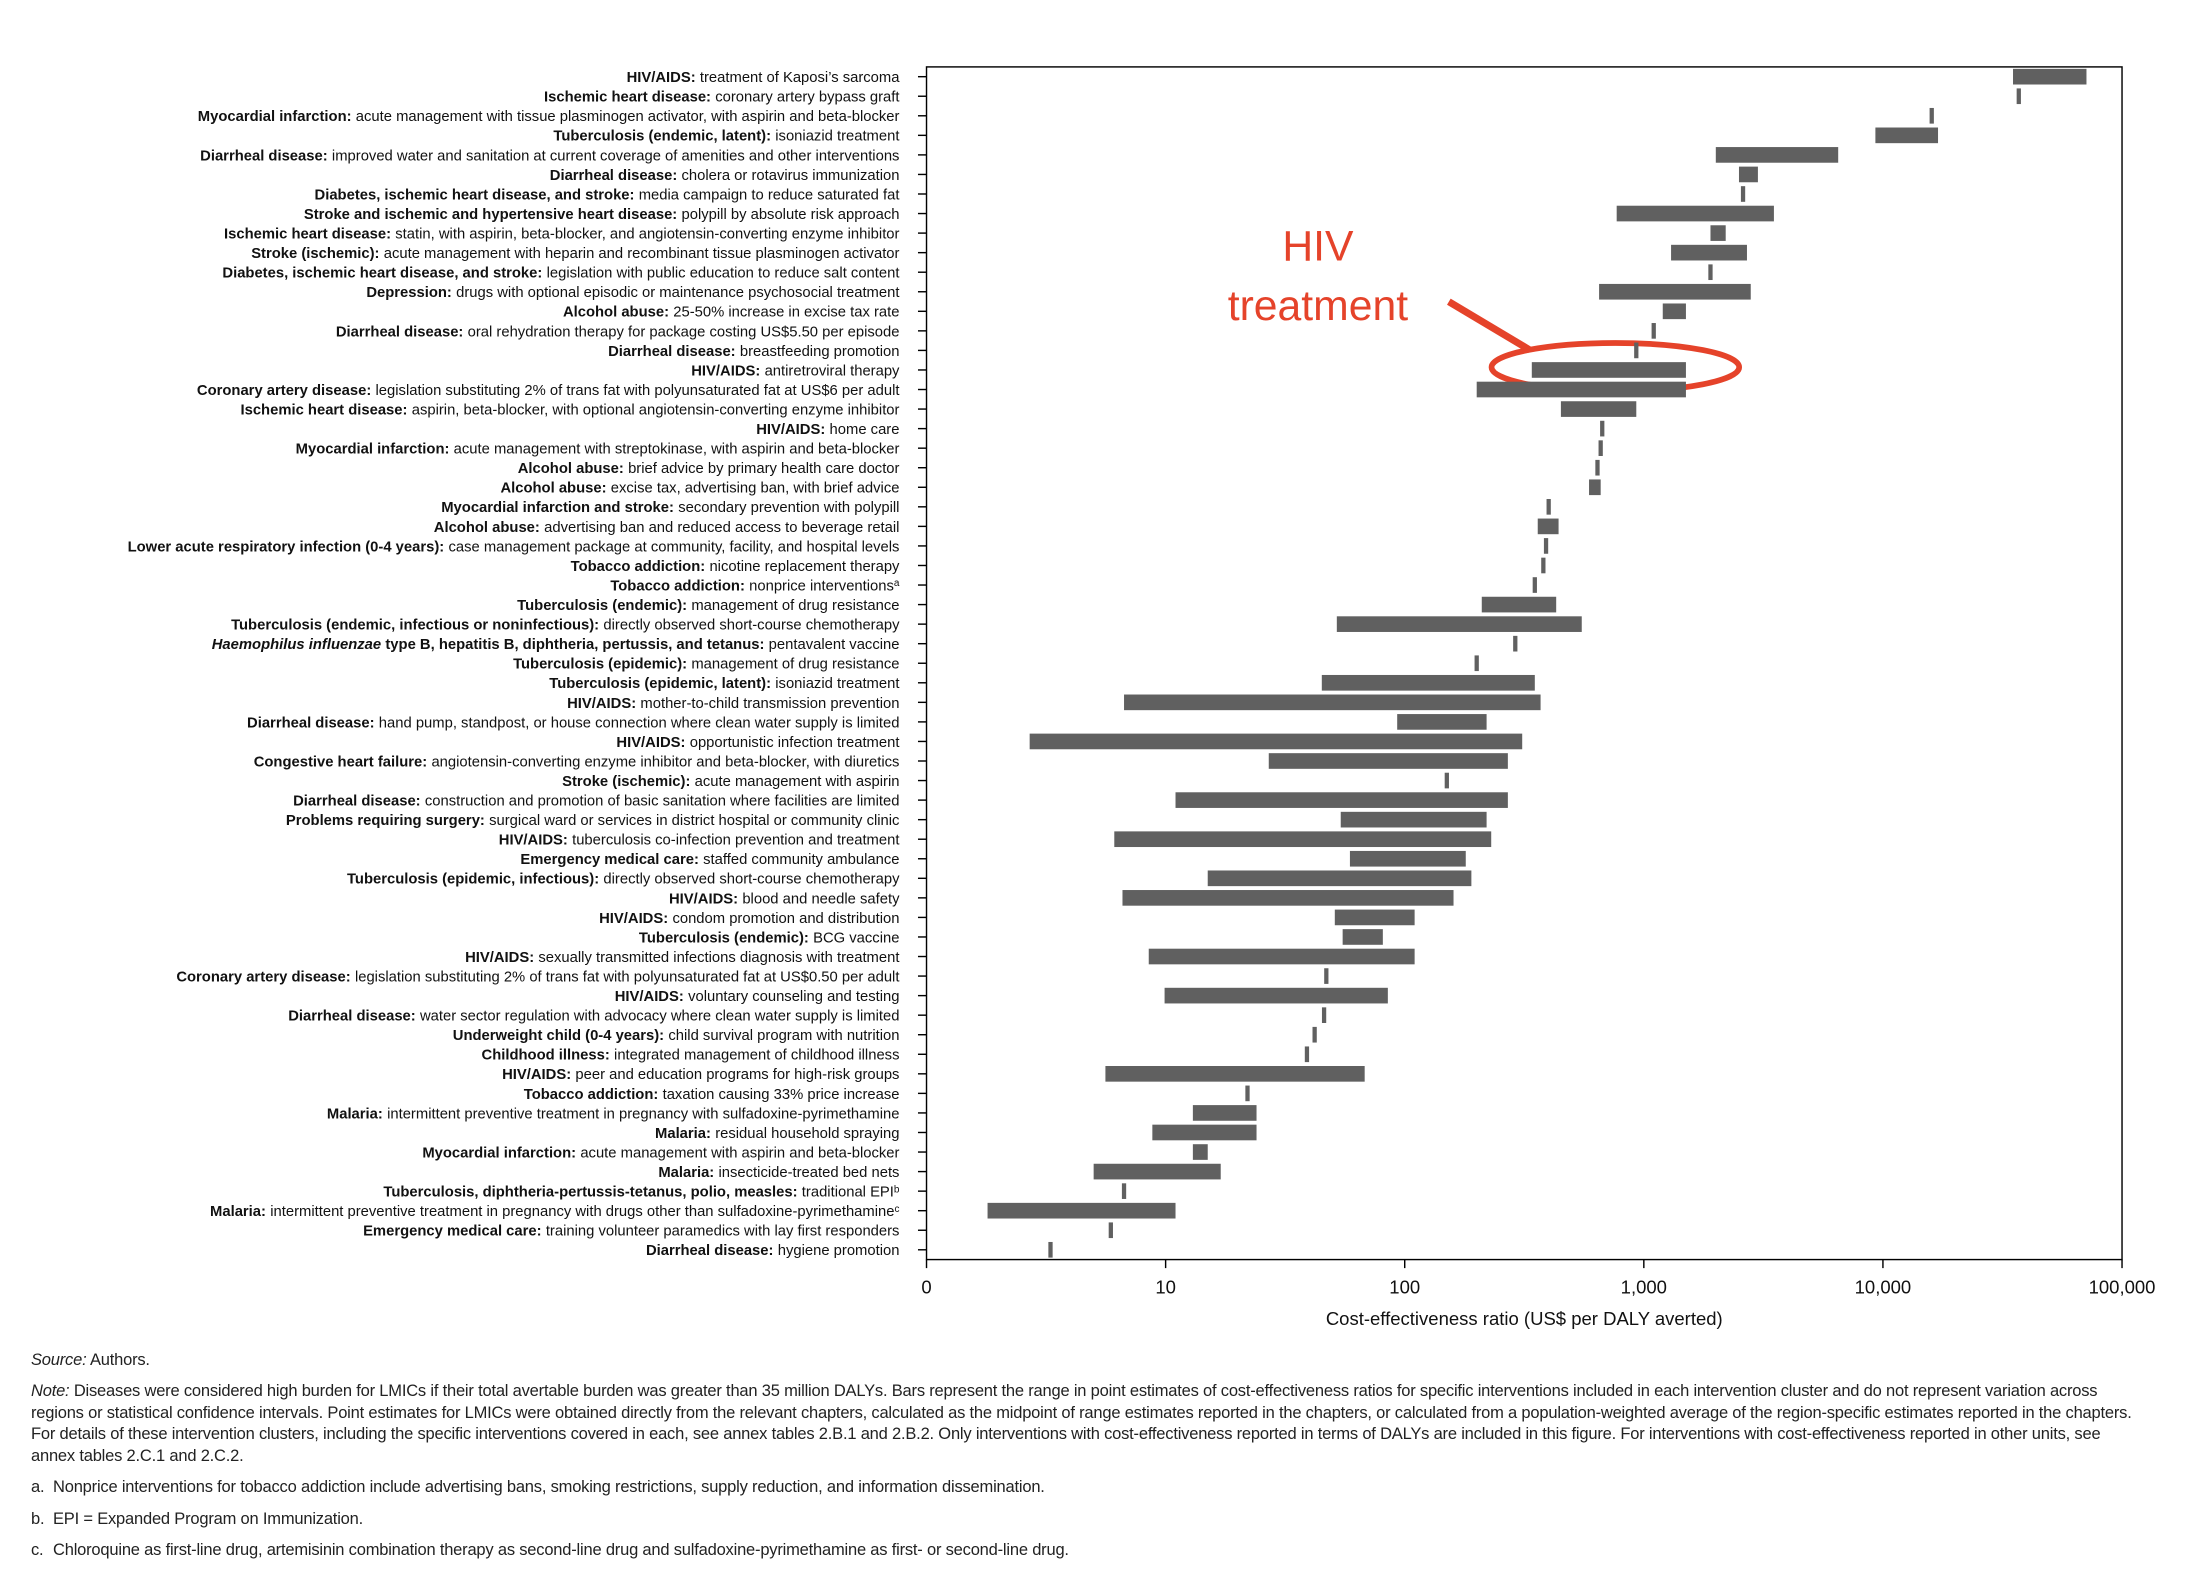 This screenshot has width=2206, height=1594. What do you see at coordinates (791, 176) in the screenshot?
I see `category-intervention: cholera or rotavirus immunization` at bounding box center [791, 176].